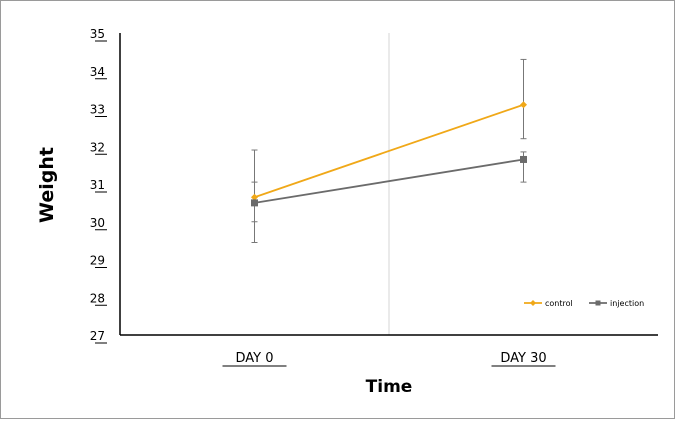  Describe the element at coordinates (559, 303) in the screenshot. I see `legend-label-control: control` at that location.